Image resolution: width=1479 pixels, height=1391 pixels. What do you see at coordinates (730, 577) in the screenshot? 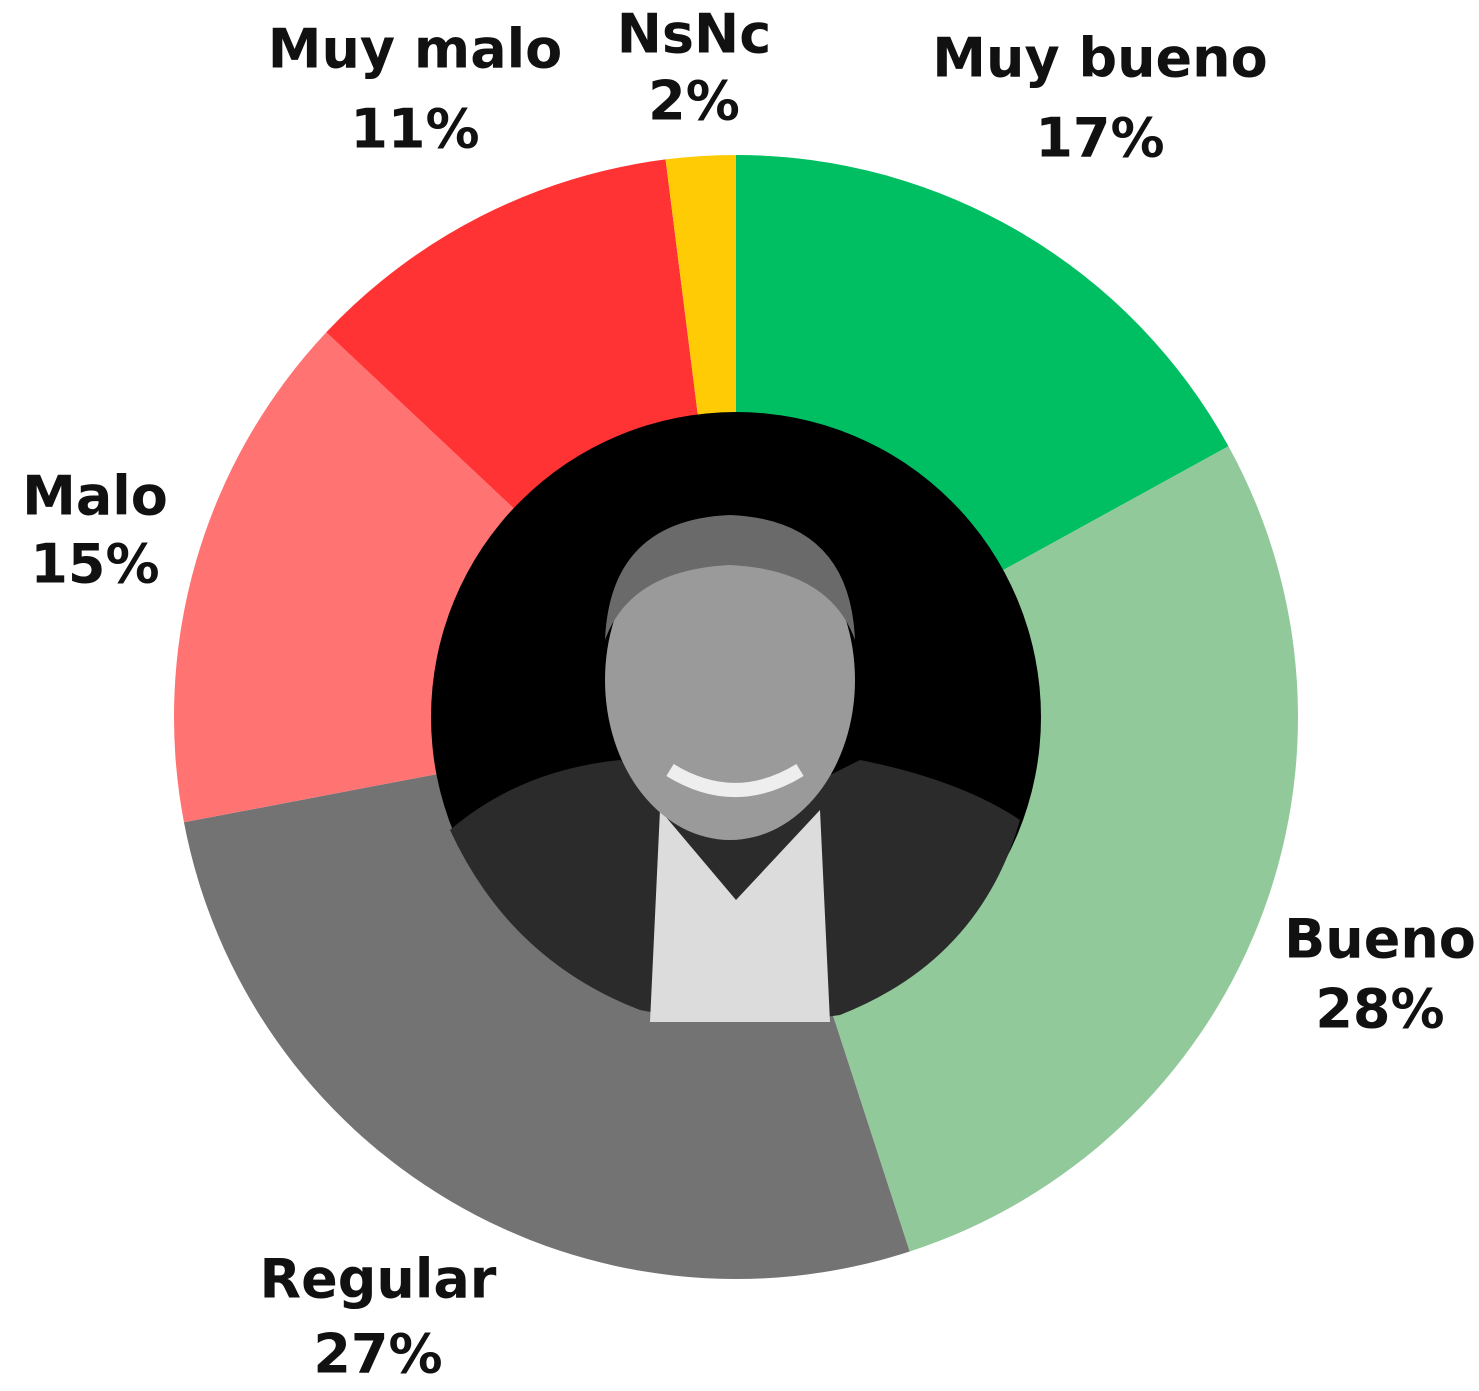
I see `photo-hair` at bounding box center [730, 577].